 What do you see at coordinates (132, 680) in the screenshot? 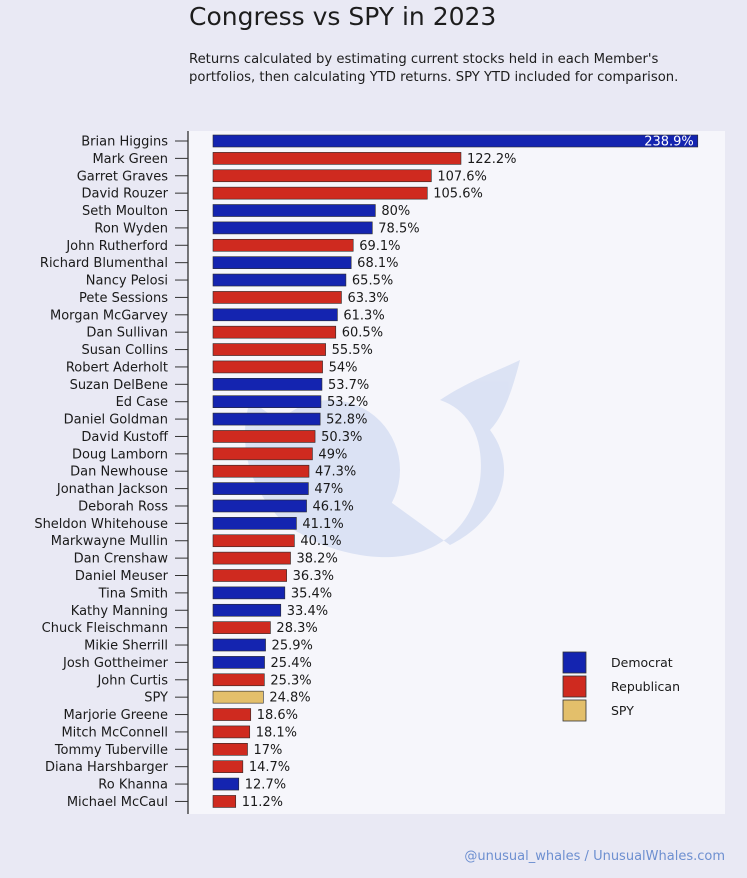
I see `category-label: John Curtis` at bounding box center [132, 680].